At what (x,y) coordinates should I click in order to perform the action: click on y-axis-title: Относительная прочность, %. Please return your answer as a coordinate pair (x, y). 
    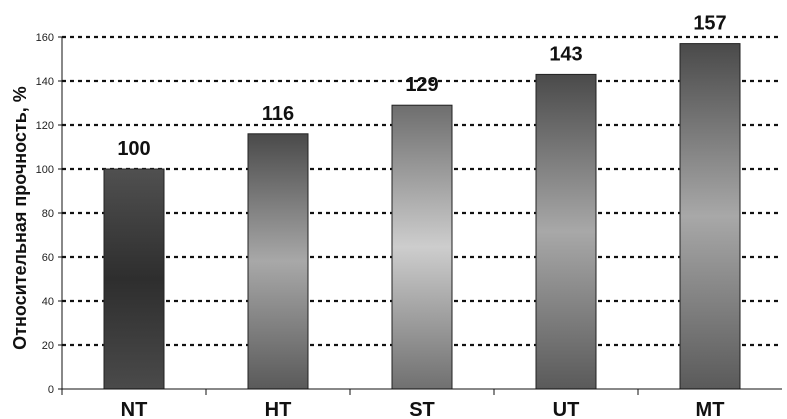
    Looking at the image, I should click on (20, 218).